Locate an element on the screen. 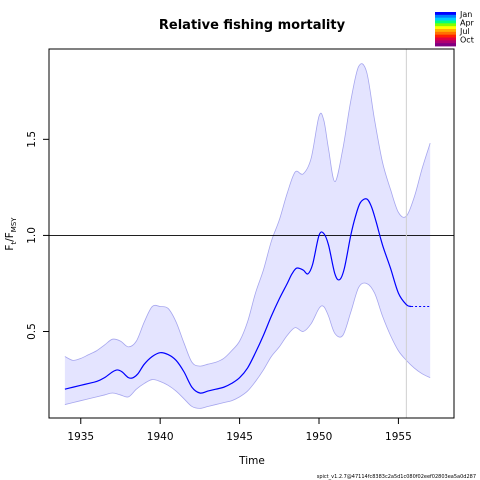  legend-label-jan: Jan is located at coordinates (465, 14).